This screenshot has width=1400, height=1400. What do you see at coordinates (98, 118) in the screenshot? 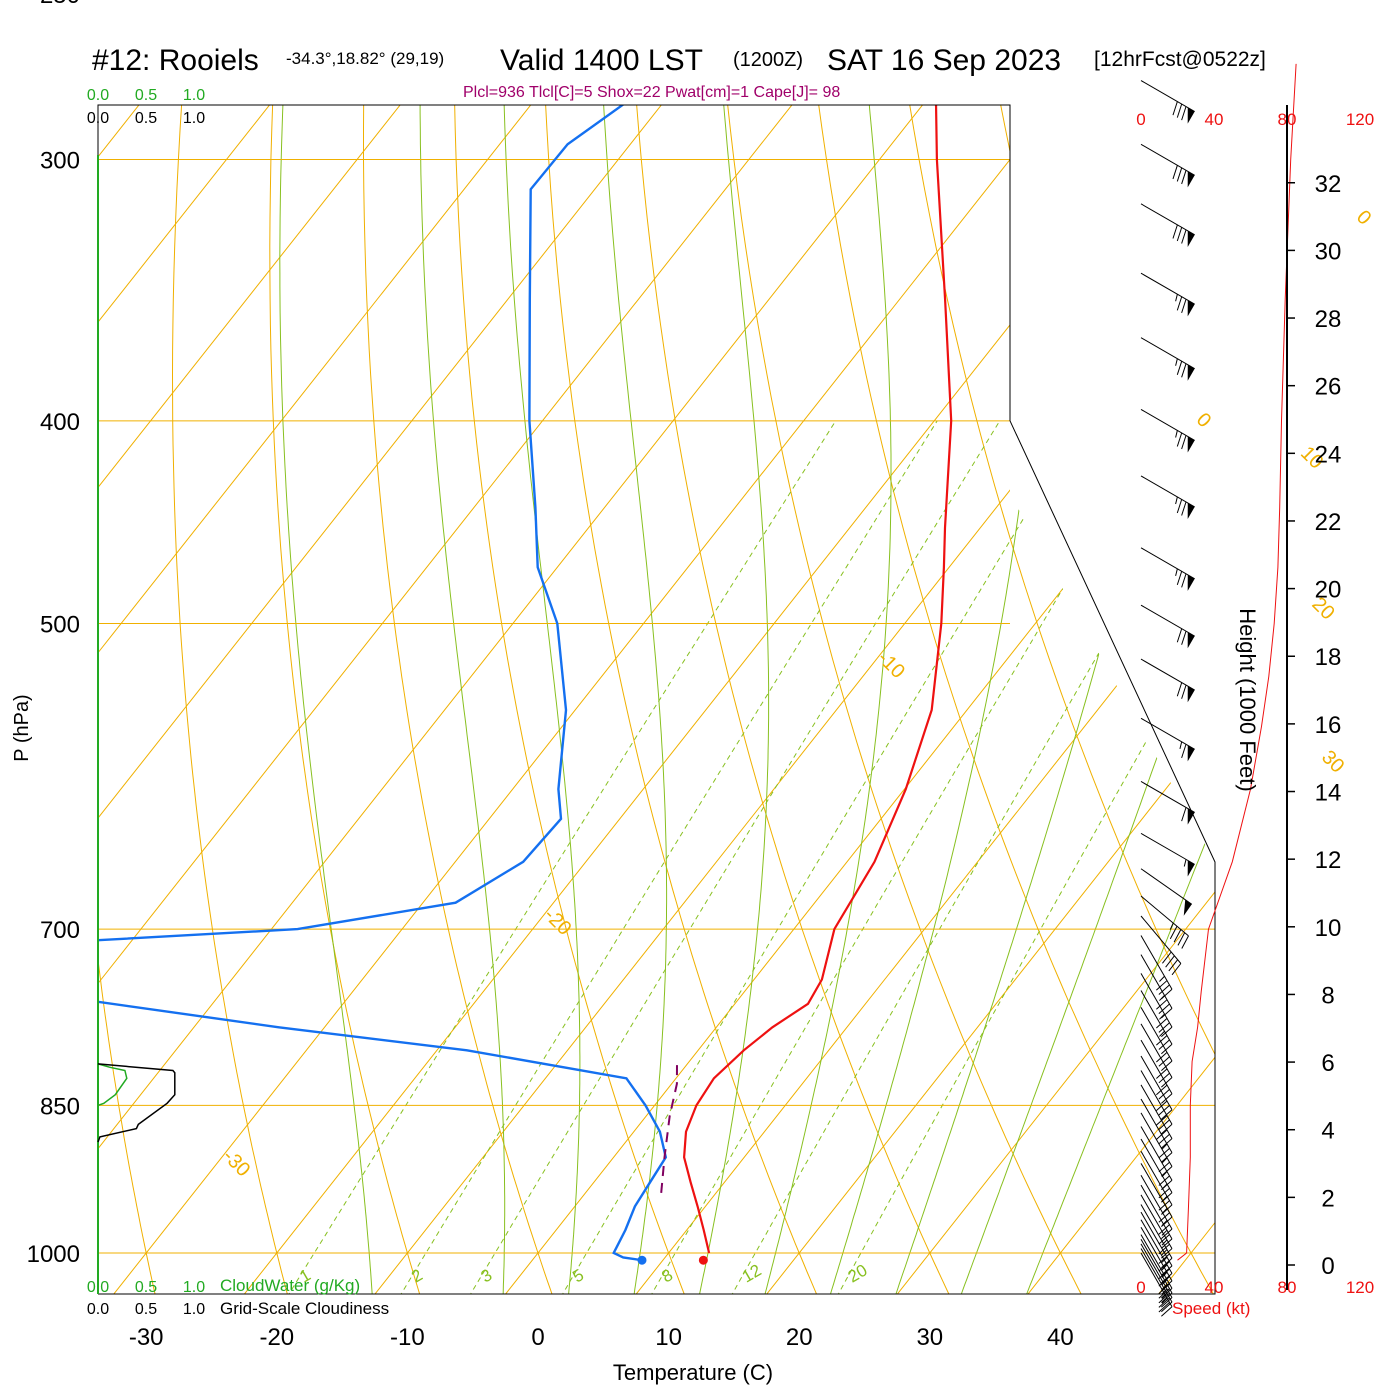
I see `cloudiness-tick-top: 0.0` at bounding box center [98, 118].